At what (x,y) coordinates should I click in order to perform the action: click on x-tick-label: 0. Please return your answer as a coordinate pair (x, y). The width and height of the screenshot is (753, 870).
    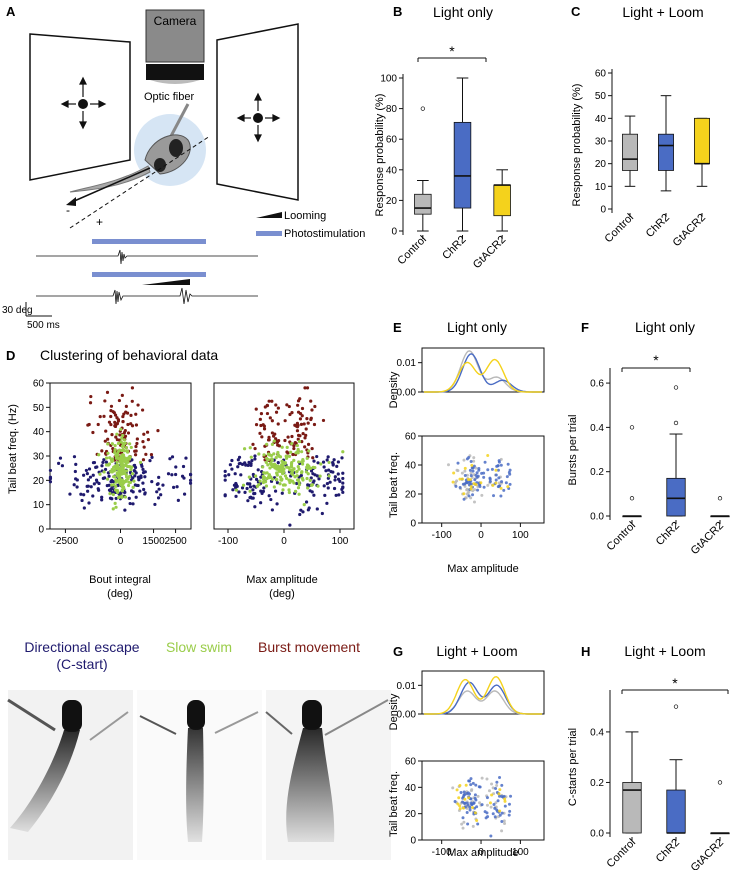
    Looking at the image, I should click on (481, 535).